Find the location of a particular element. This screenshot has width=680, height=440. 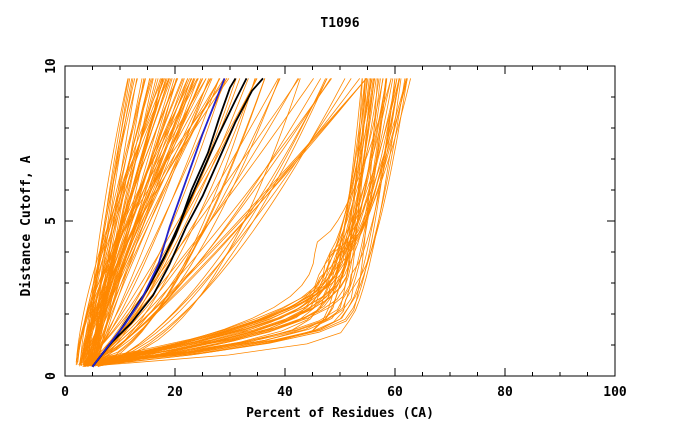

x-tick-label: 80 is located at coordinates (505, 392).